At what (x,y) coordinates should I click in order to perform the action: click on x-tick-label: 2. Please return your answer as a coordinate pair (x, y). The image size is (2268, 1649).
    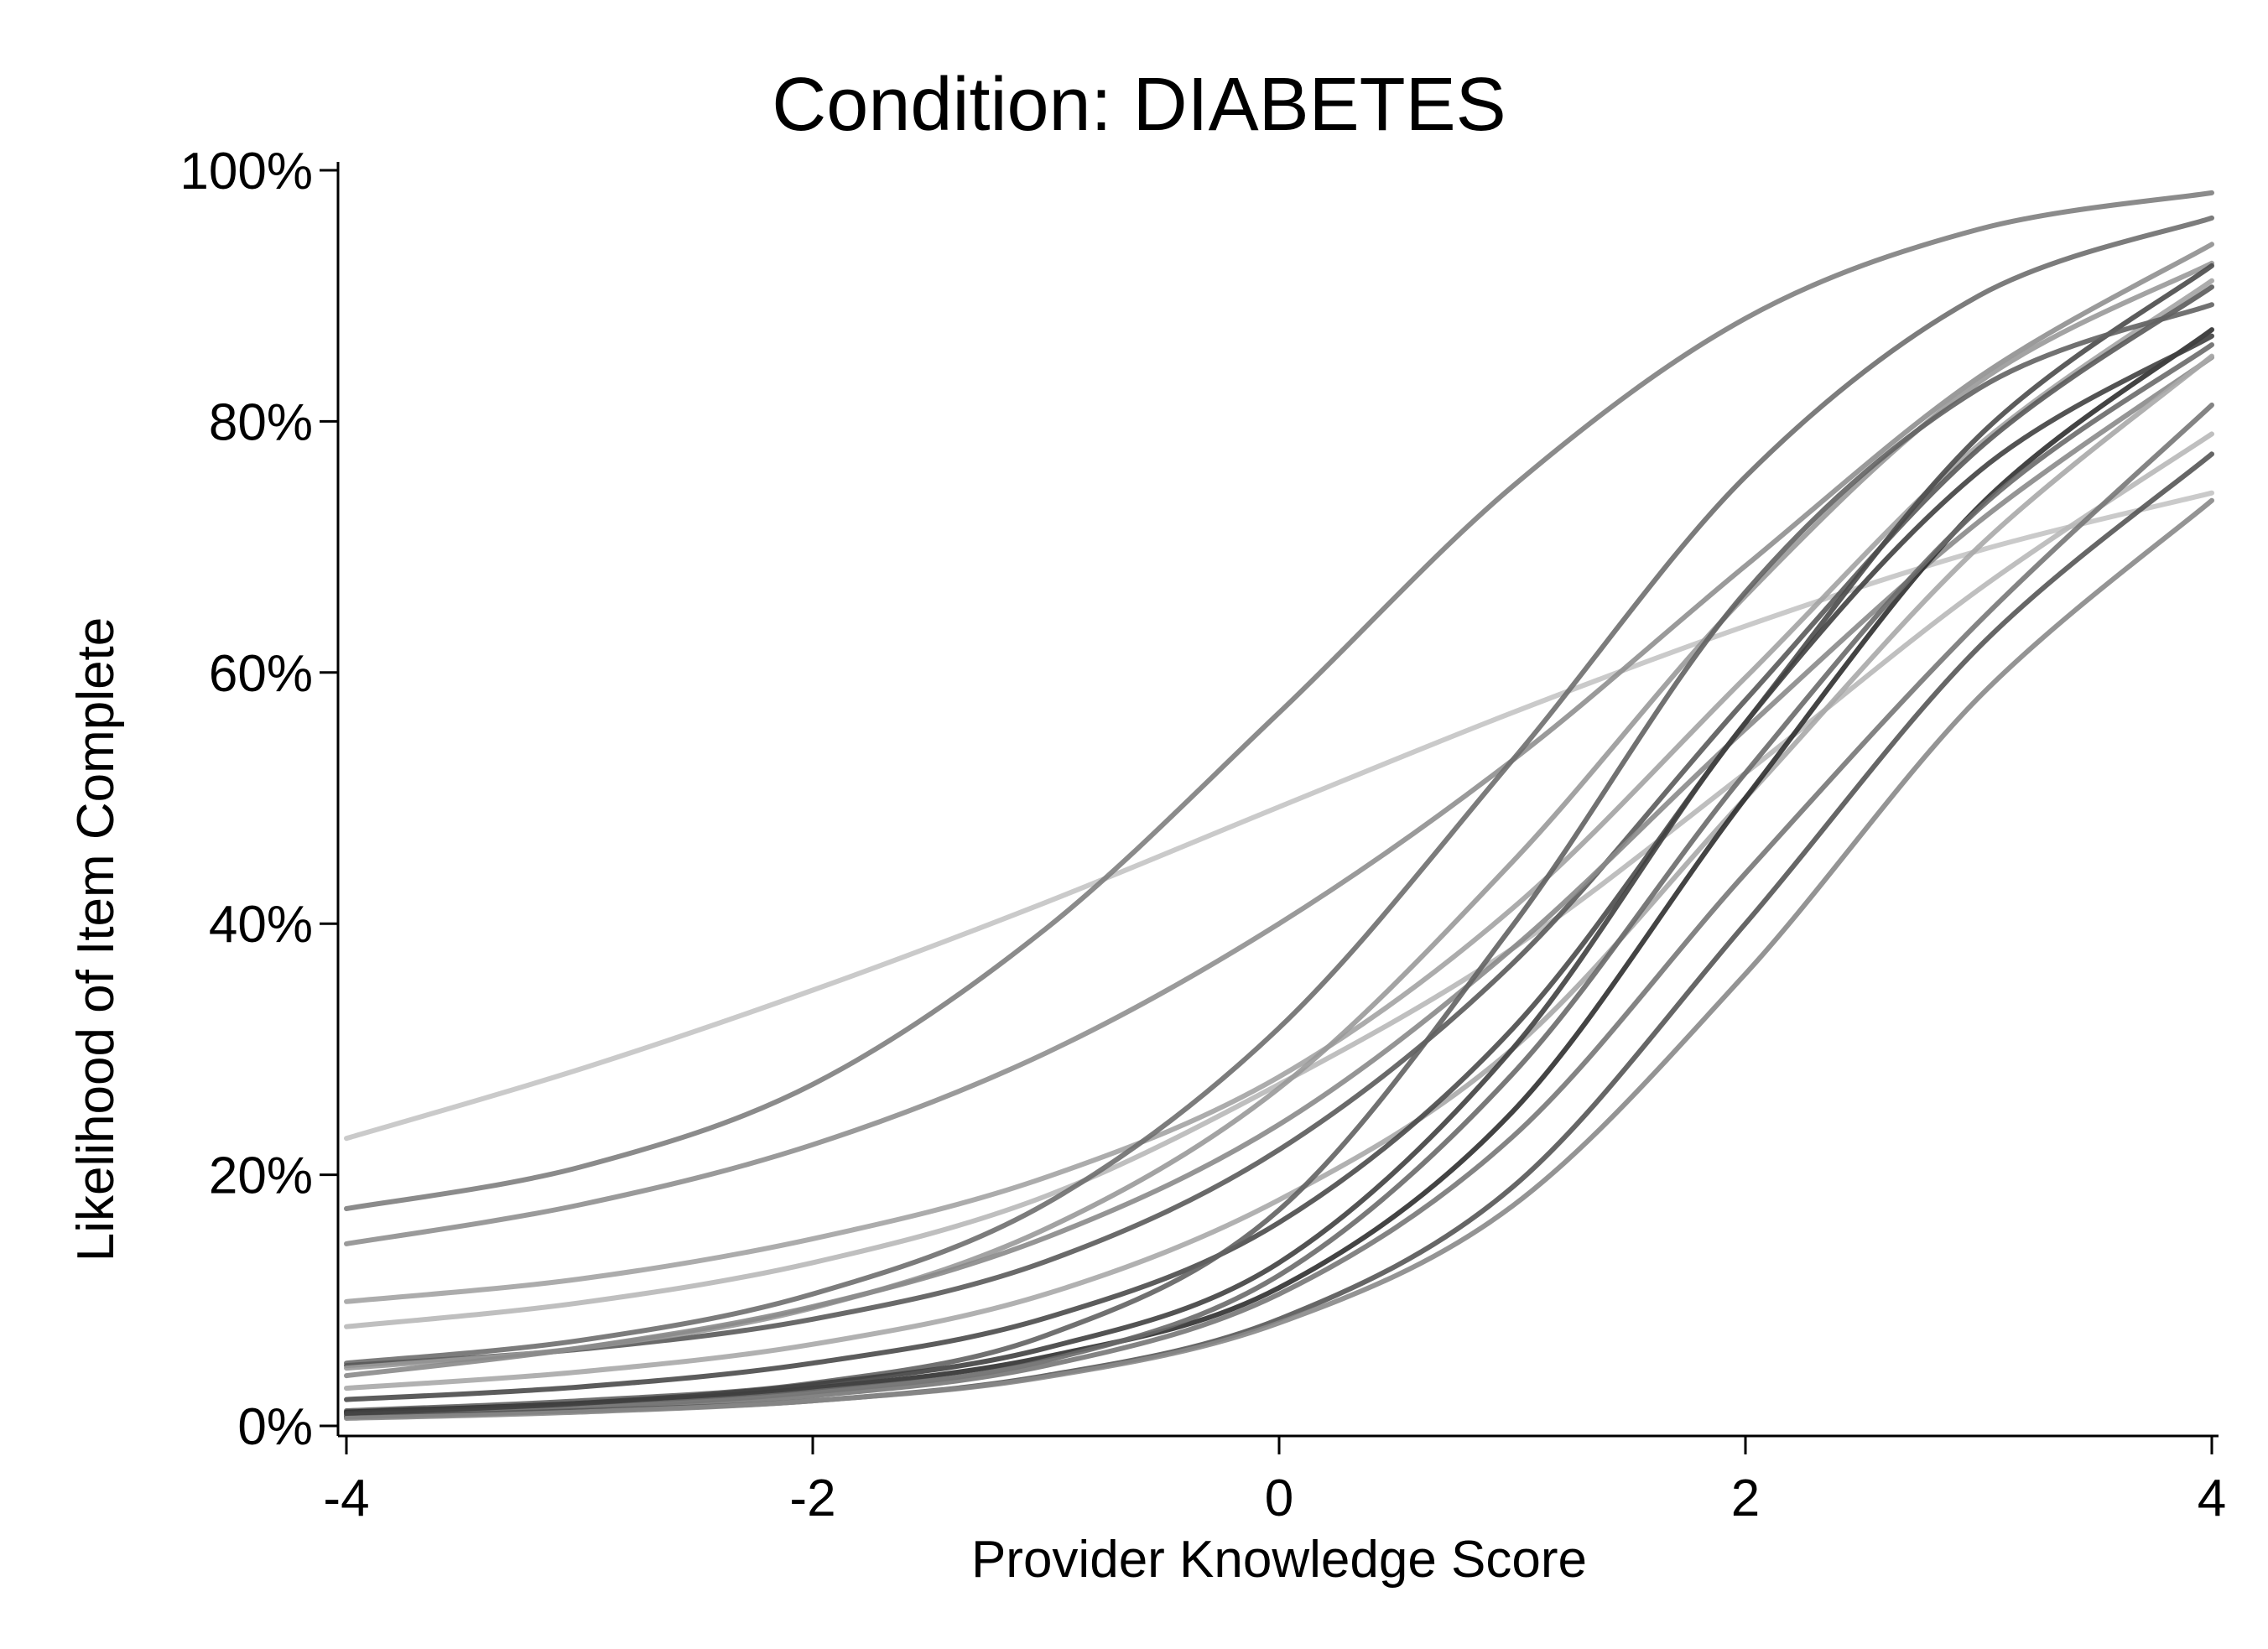
    Looking at the image, I should click on (1745, 1498).